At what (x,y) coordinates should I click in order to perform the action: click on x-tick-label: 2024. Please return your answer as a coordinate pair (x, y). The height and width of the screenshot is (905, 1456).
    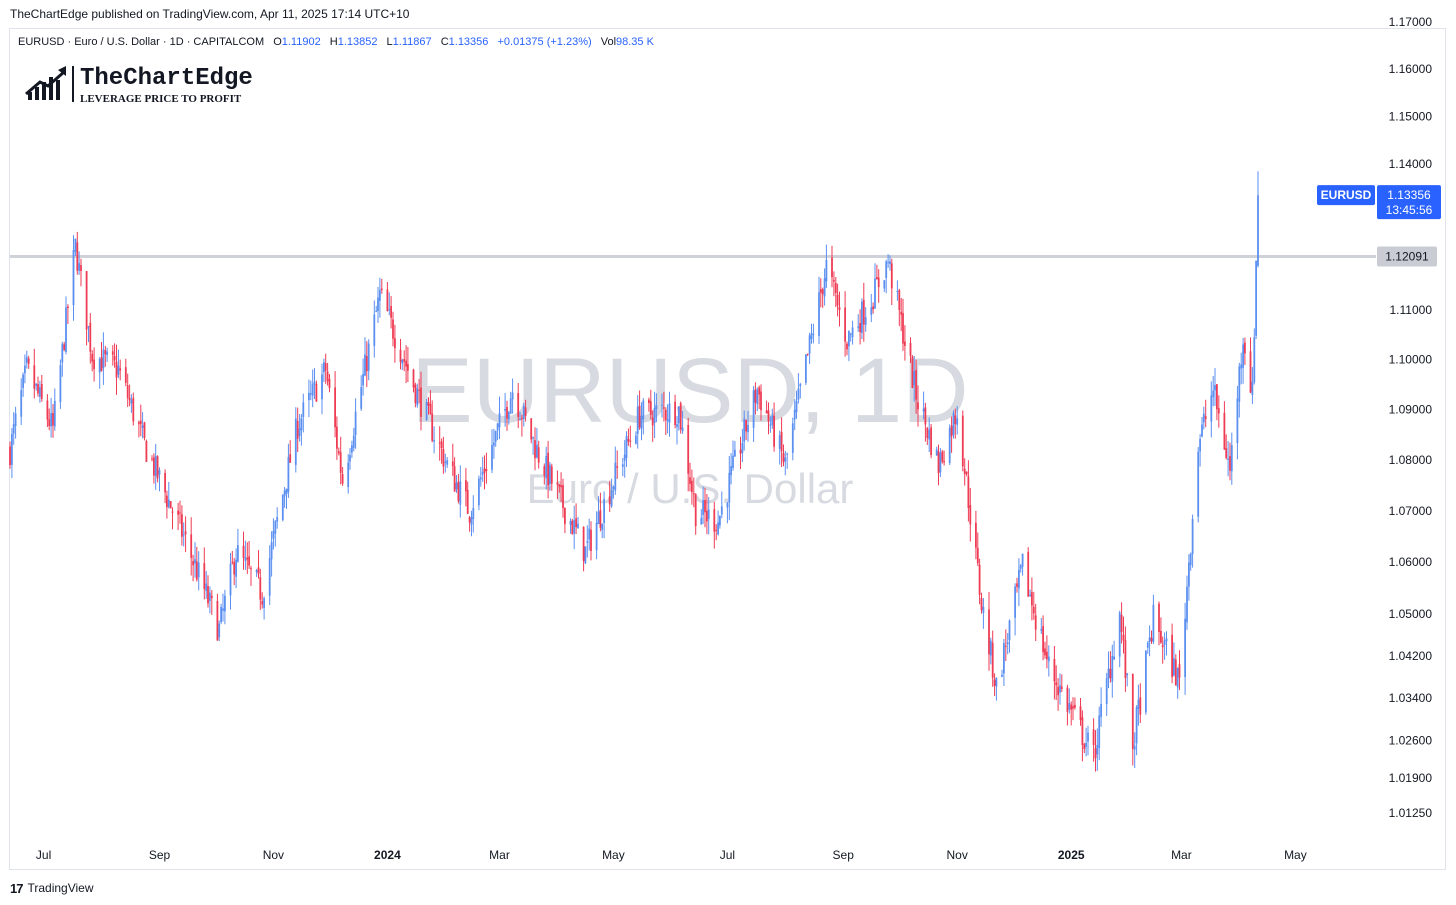
    Looking at the image, I should click on (387, 855).